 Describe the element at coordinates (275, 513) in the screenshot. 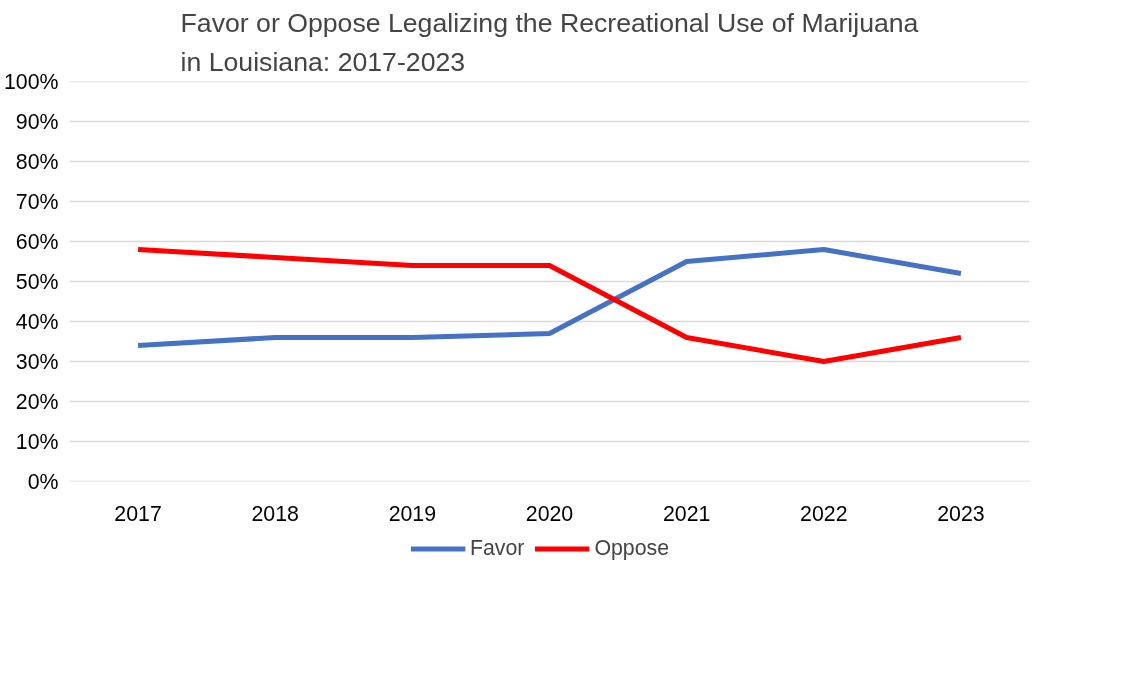

I see `x-tick-label: 2018` at that location.